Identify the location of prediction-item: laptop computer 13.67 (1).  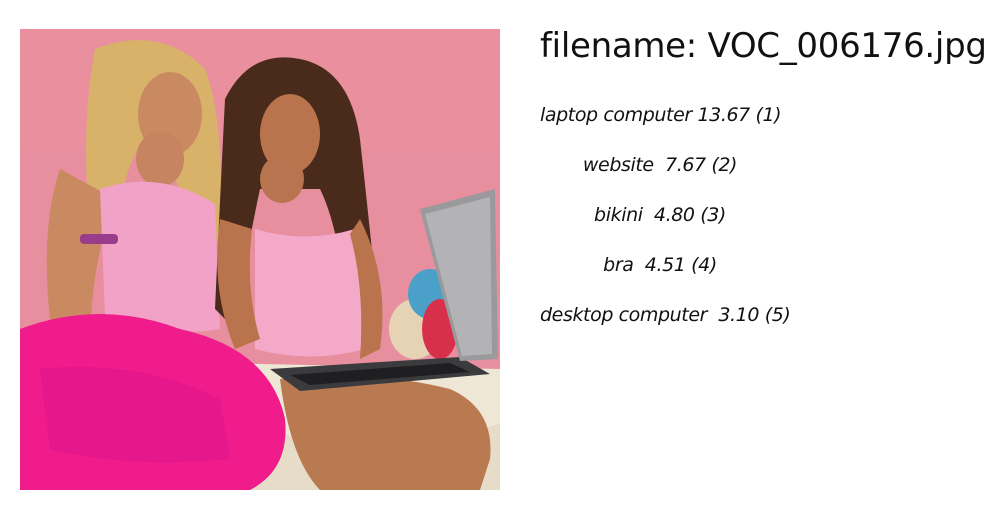
(661, 125).